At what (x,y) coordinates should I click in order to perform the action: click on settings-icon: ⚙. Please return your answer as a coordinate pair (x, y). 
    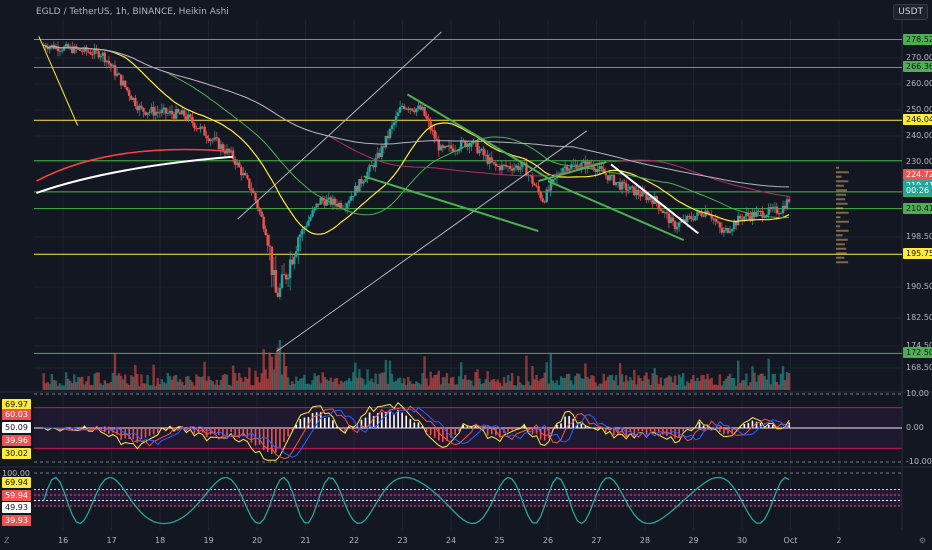
    Looking at the image, I should click on (922, 540).